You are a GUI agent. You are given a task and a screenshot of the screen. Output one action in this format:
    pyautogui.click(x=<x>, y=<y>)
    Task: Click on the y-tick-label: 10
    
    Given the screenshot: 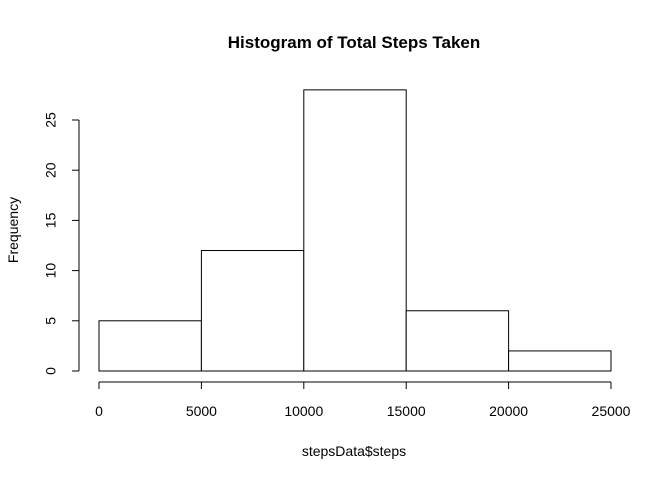 What is the action you would take?
    pyautogui.click(x=51, y=271)
    